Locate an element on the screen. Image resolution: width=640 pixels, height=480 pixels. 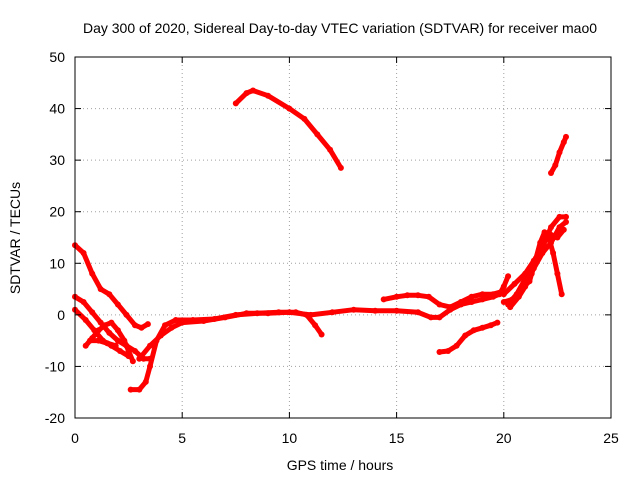
y-tick-label: 40 is located at coordinates (57, 109).